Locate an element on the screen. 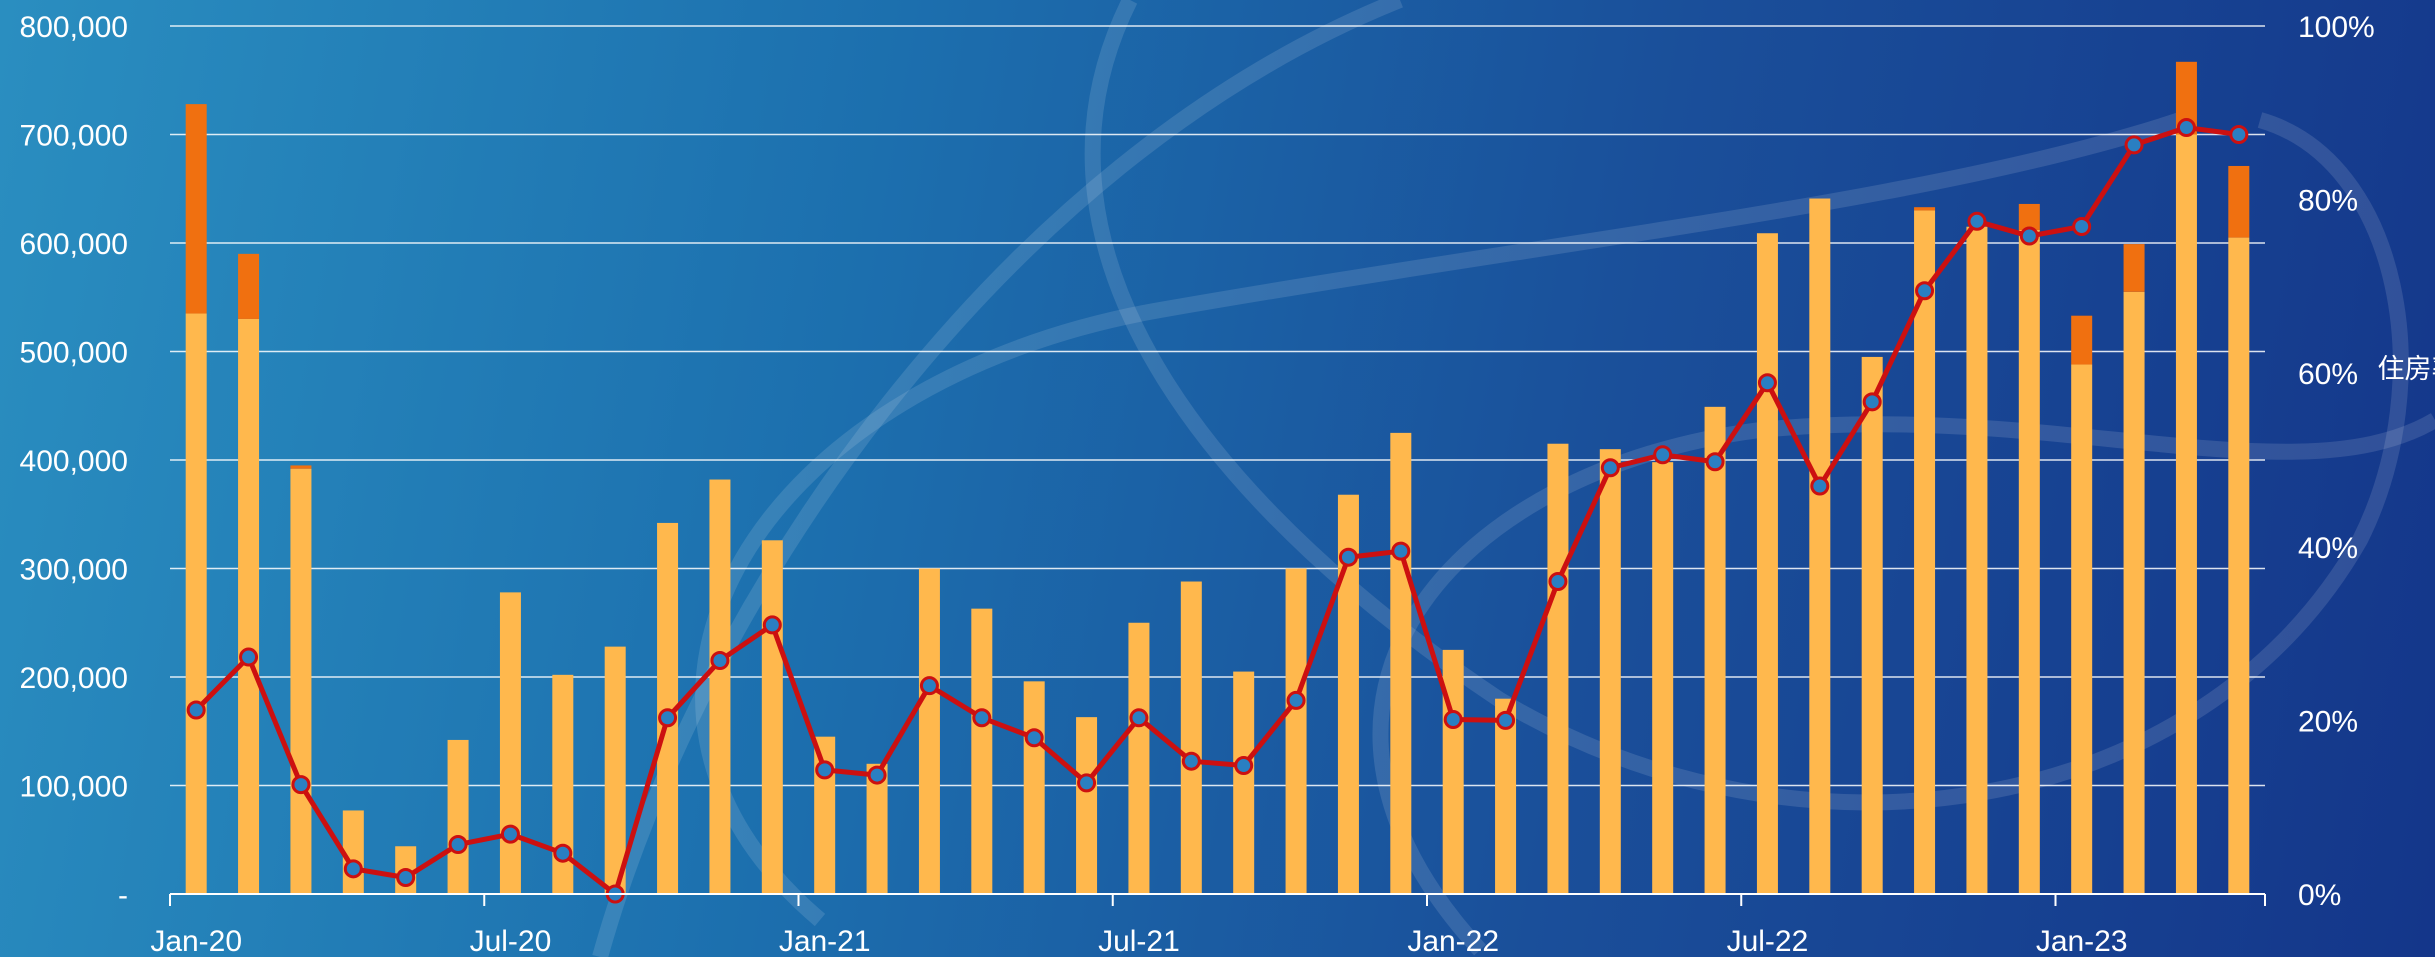 This screenshot has height=957, width=2435. y2-tick-label: 40% is located at coordinates (2328, 548).